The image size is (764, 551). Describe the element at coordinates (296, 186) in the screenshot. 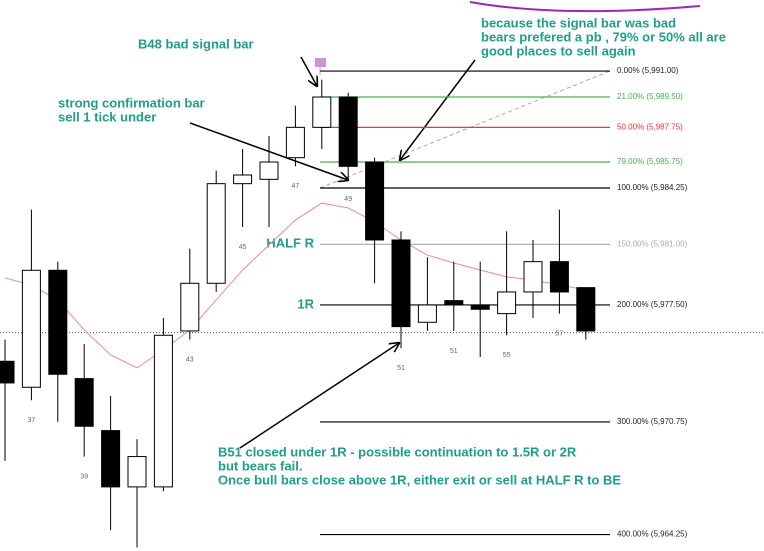

I see `bar-number: 47` at that location.